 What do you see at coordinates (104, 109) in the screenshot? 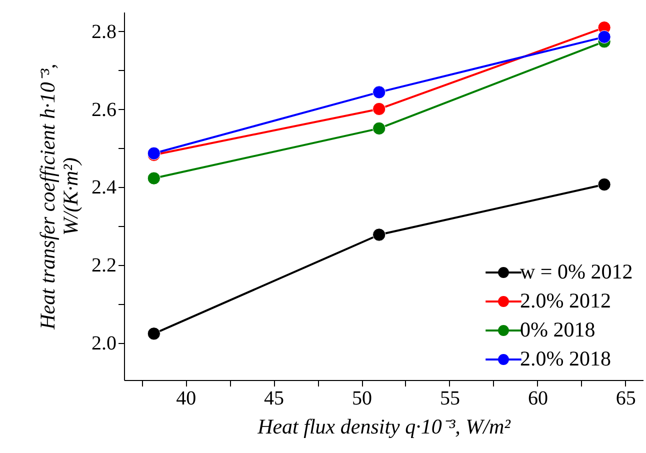
I see `y-tick-label: 2.6` at bounding box center [104, 109].